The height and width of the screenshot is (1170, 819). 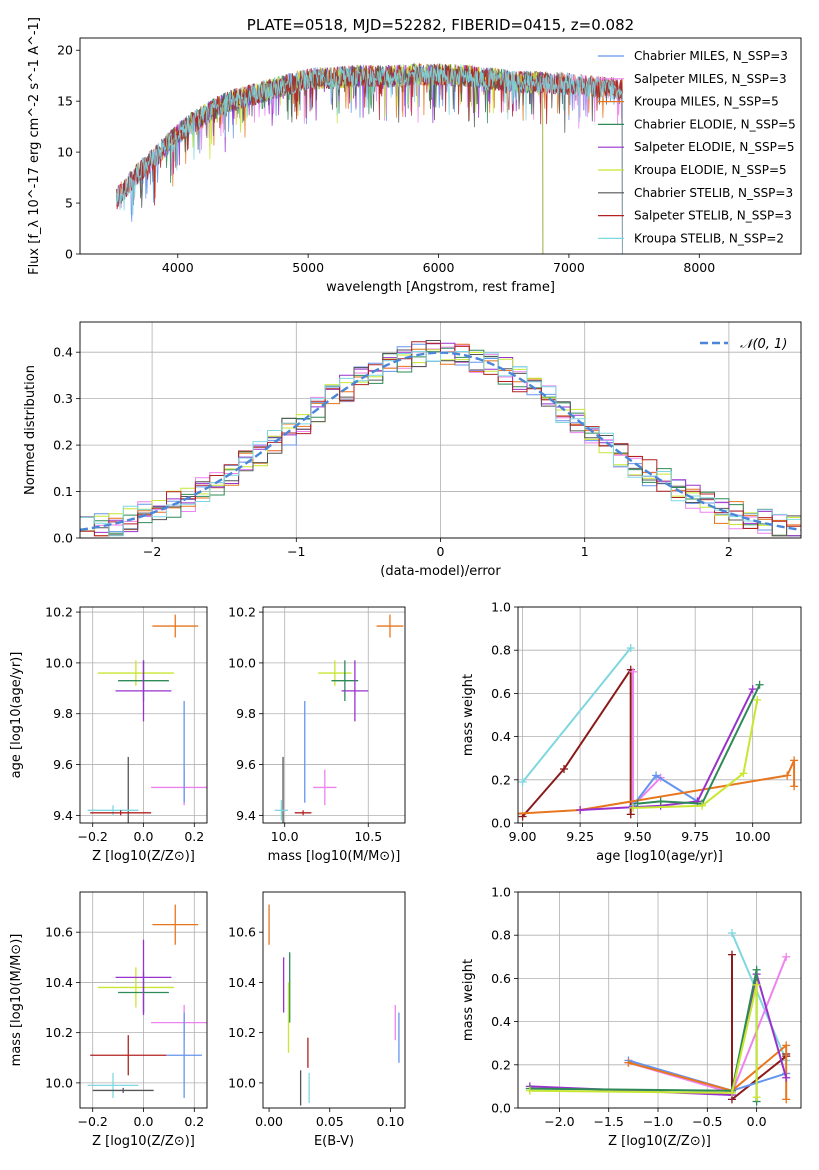 What do you see at coordinates (729, 551) in the screenshot?
I see `x-tick-label: 2` at bounding box center [729, 551].